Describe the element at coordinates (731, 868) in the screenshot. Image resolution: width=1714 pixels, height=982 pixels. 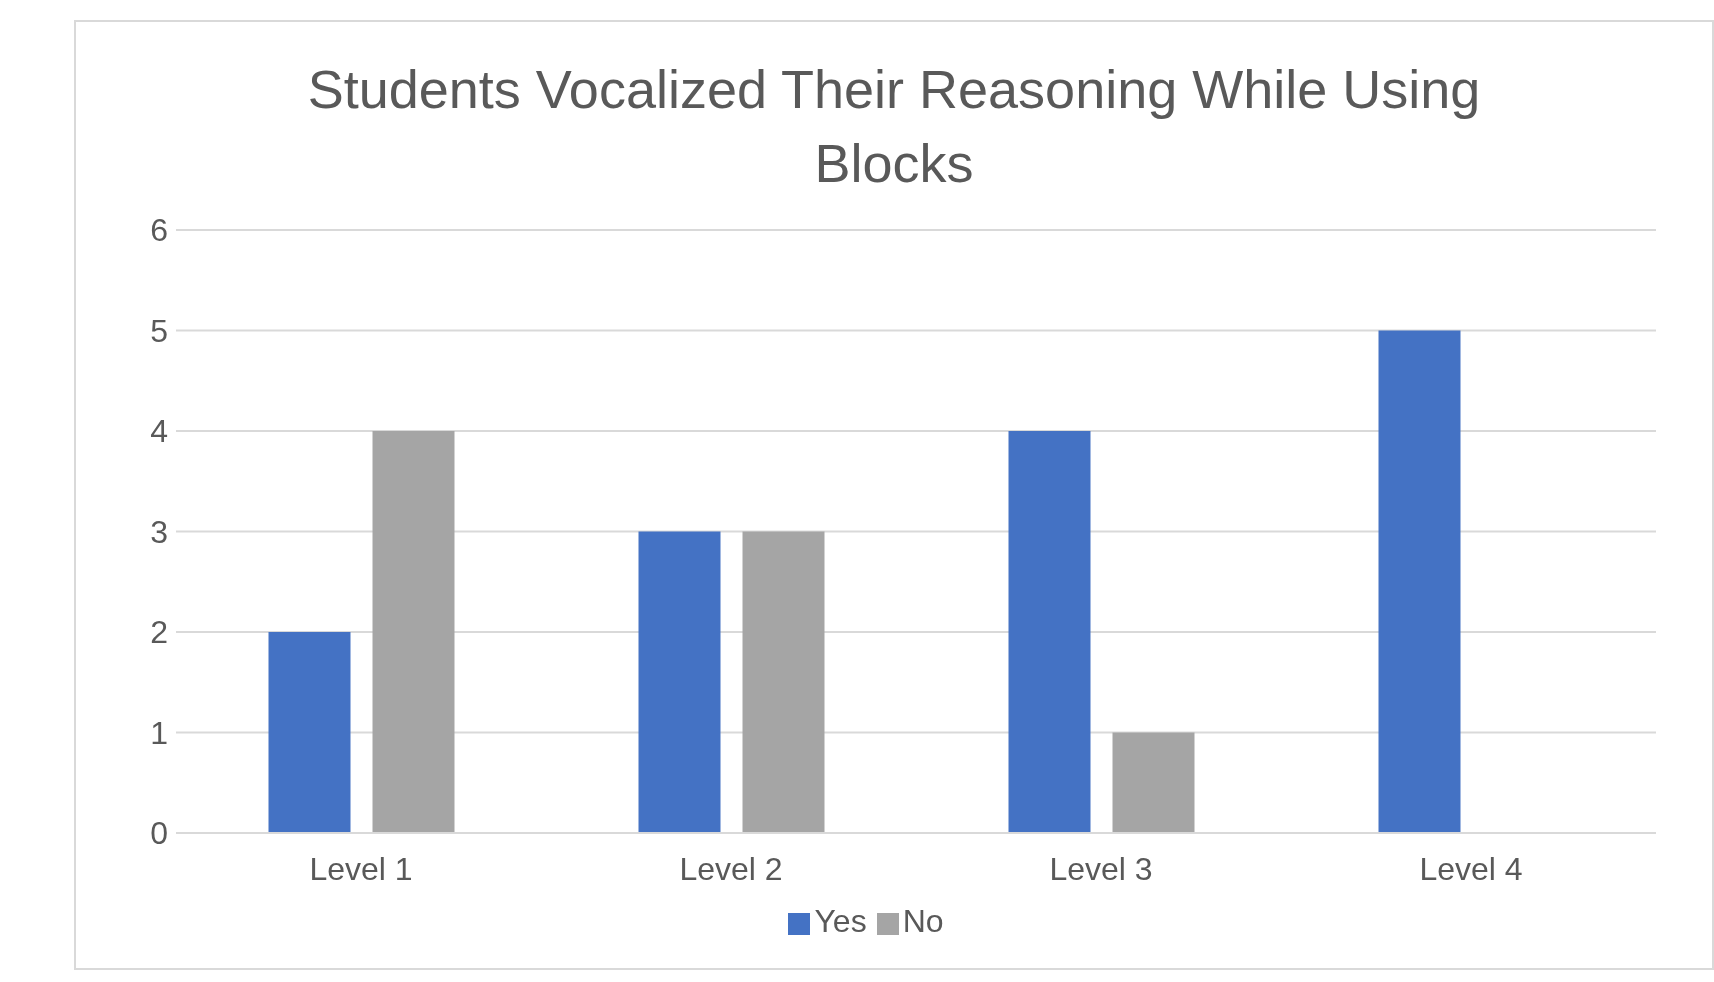
I see `x-tick-label: Level 2` at that location.